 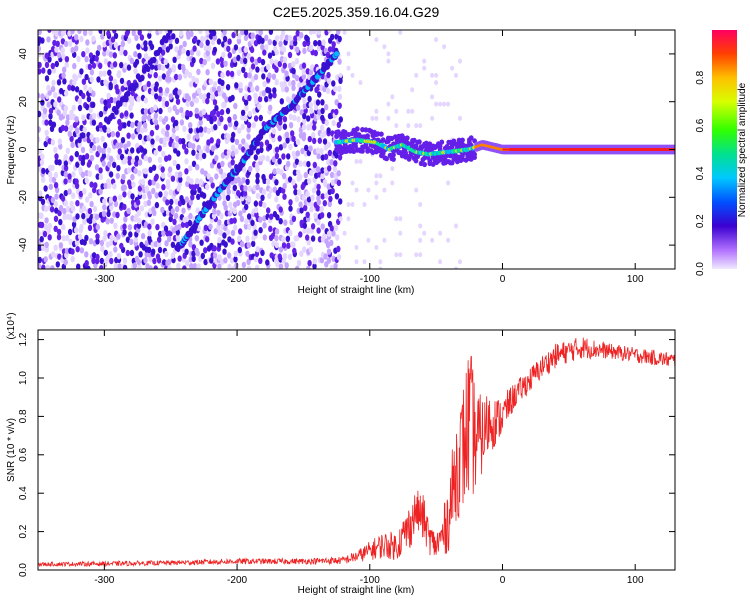 What do you see at coordinates (23, 339) in the screenshot?
I see `snr-y-tick-label: 1.2` at bounding box center [23, 339].